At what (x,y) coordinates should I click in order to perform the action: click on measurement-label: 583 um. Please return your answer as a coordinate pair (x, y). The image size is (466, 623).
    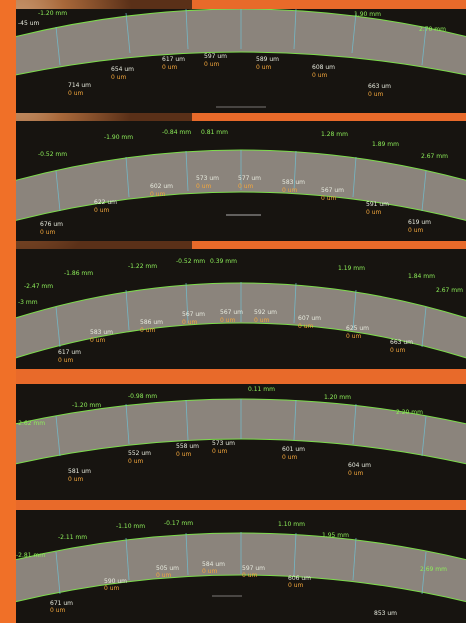
    Looking at the image, I should click on (294, 182).